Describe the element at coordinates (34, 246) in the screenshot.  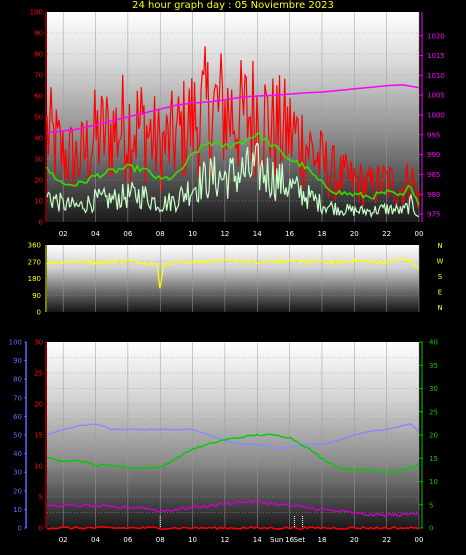
I see `y-direction-tick-label: 360` at that location.